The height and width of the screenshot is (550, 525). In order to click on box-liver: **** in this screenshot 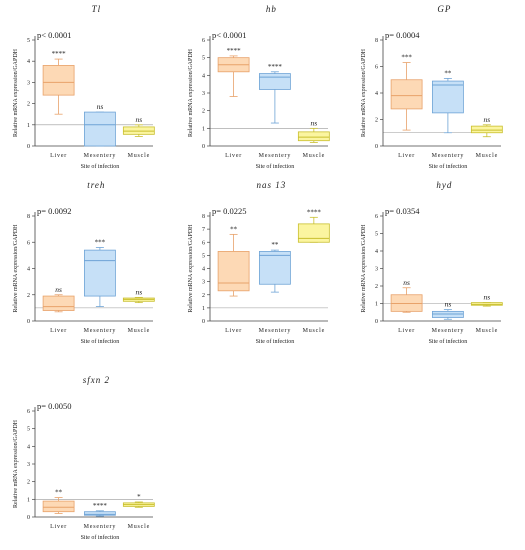, I will do `click(233, 72)`.